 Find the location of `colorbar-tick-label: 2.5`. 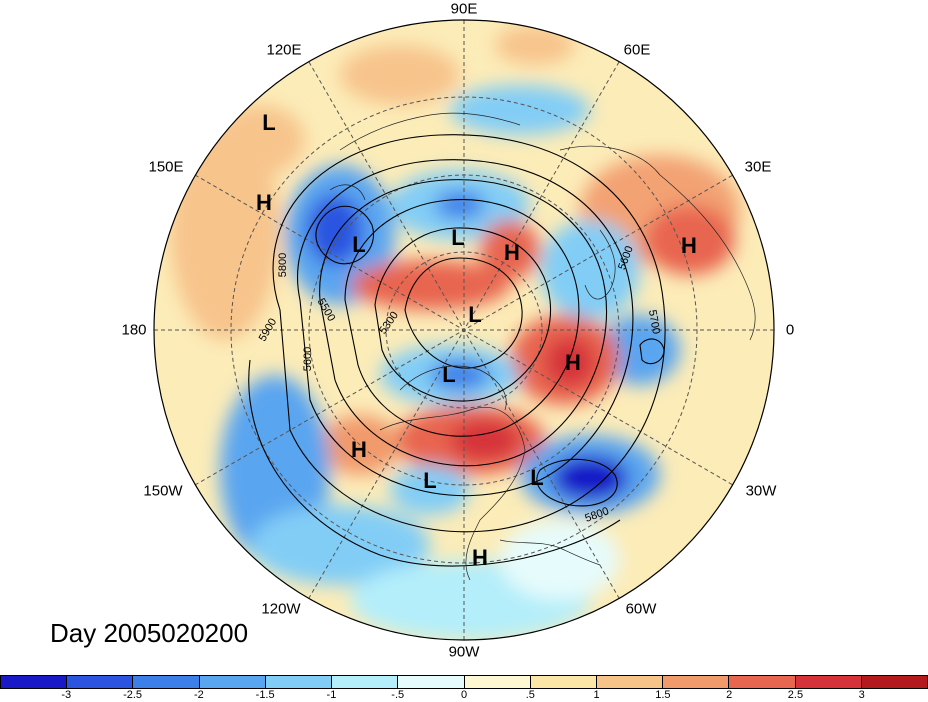

colorbar-tick-label: 2.5 is located at coordinates (795, 695).